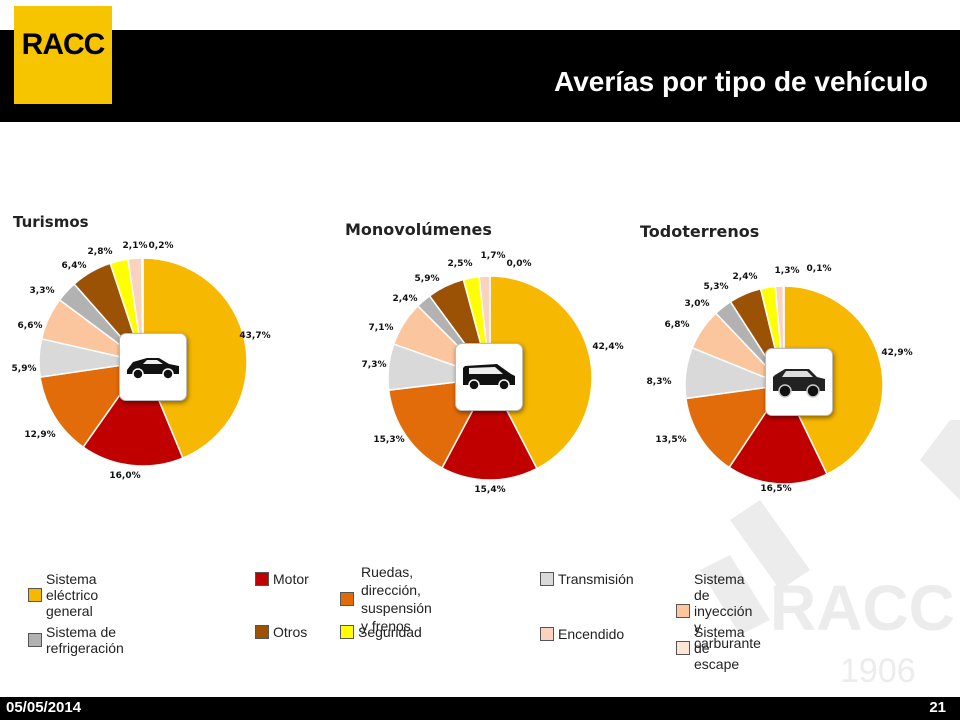 The width and height of the screenshot is (960, 720). Describe the element at coordinates (716, 287) in the screenshot. I see `pie-label-2-otros: 5,3%` at that location.